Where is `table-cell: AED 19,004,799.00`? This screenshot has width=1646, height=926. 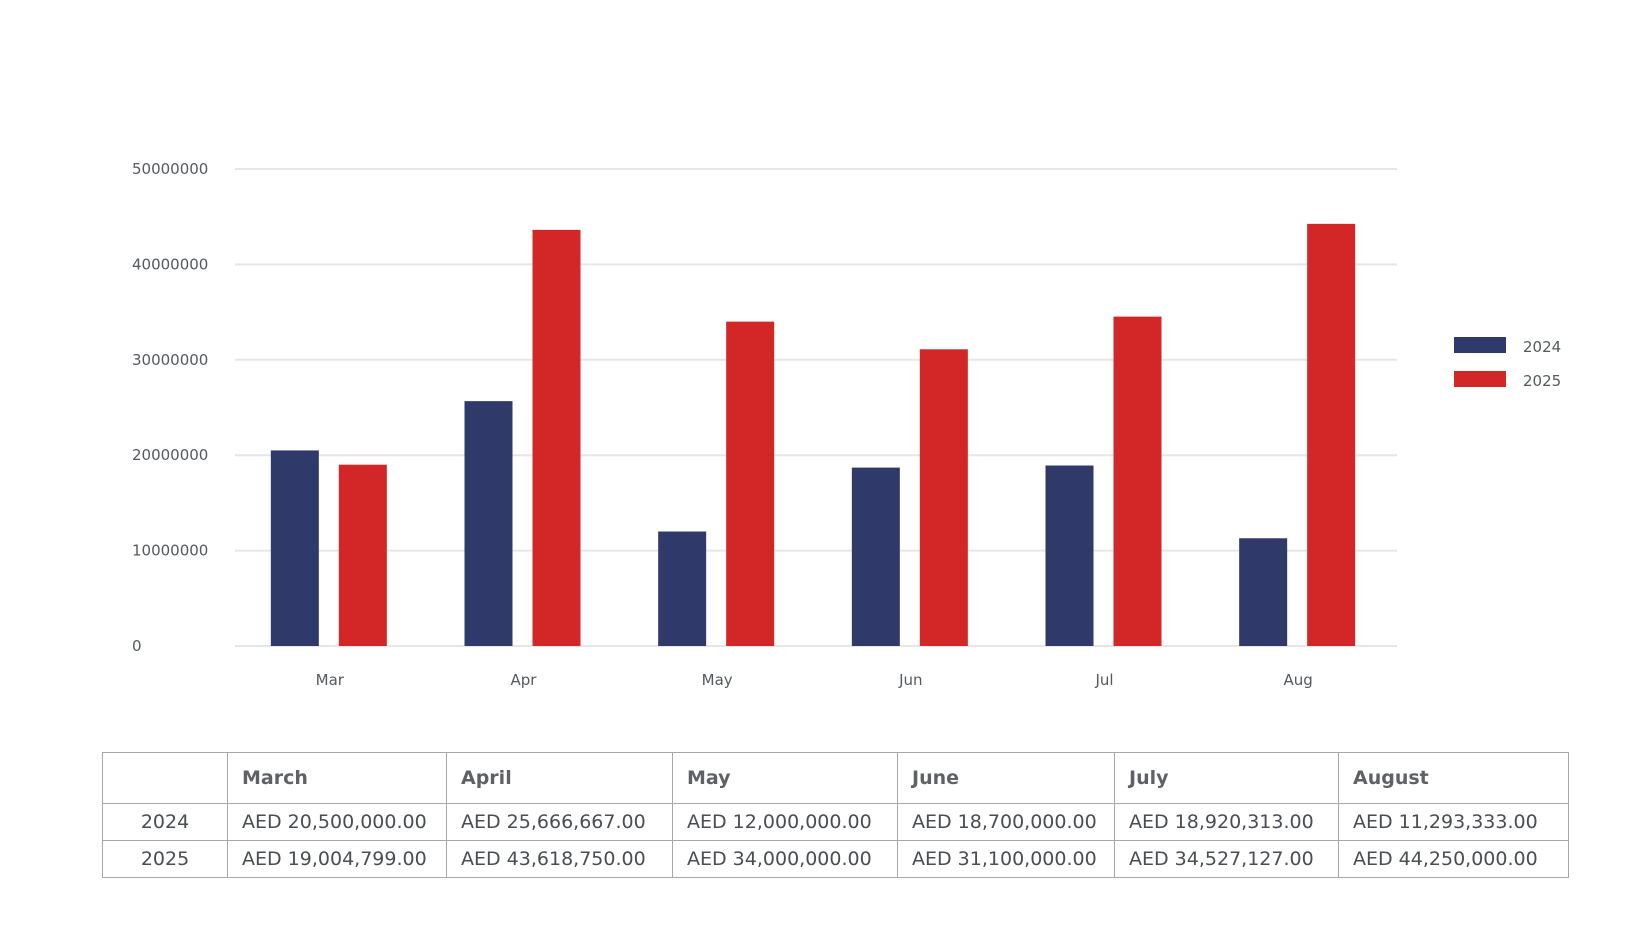
table-cell: AED 19,004,799.00 is located at coordinates (337, 859).